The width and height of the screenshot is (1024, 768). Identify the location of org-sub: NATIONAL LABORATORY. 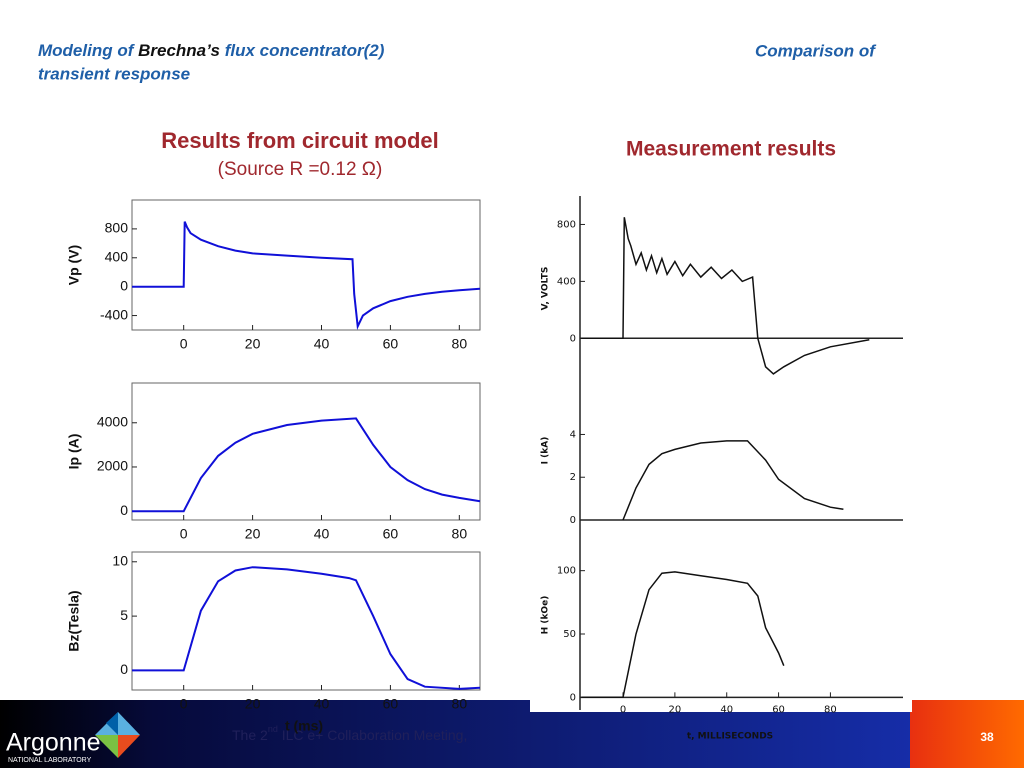
(50, 760).